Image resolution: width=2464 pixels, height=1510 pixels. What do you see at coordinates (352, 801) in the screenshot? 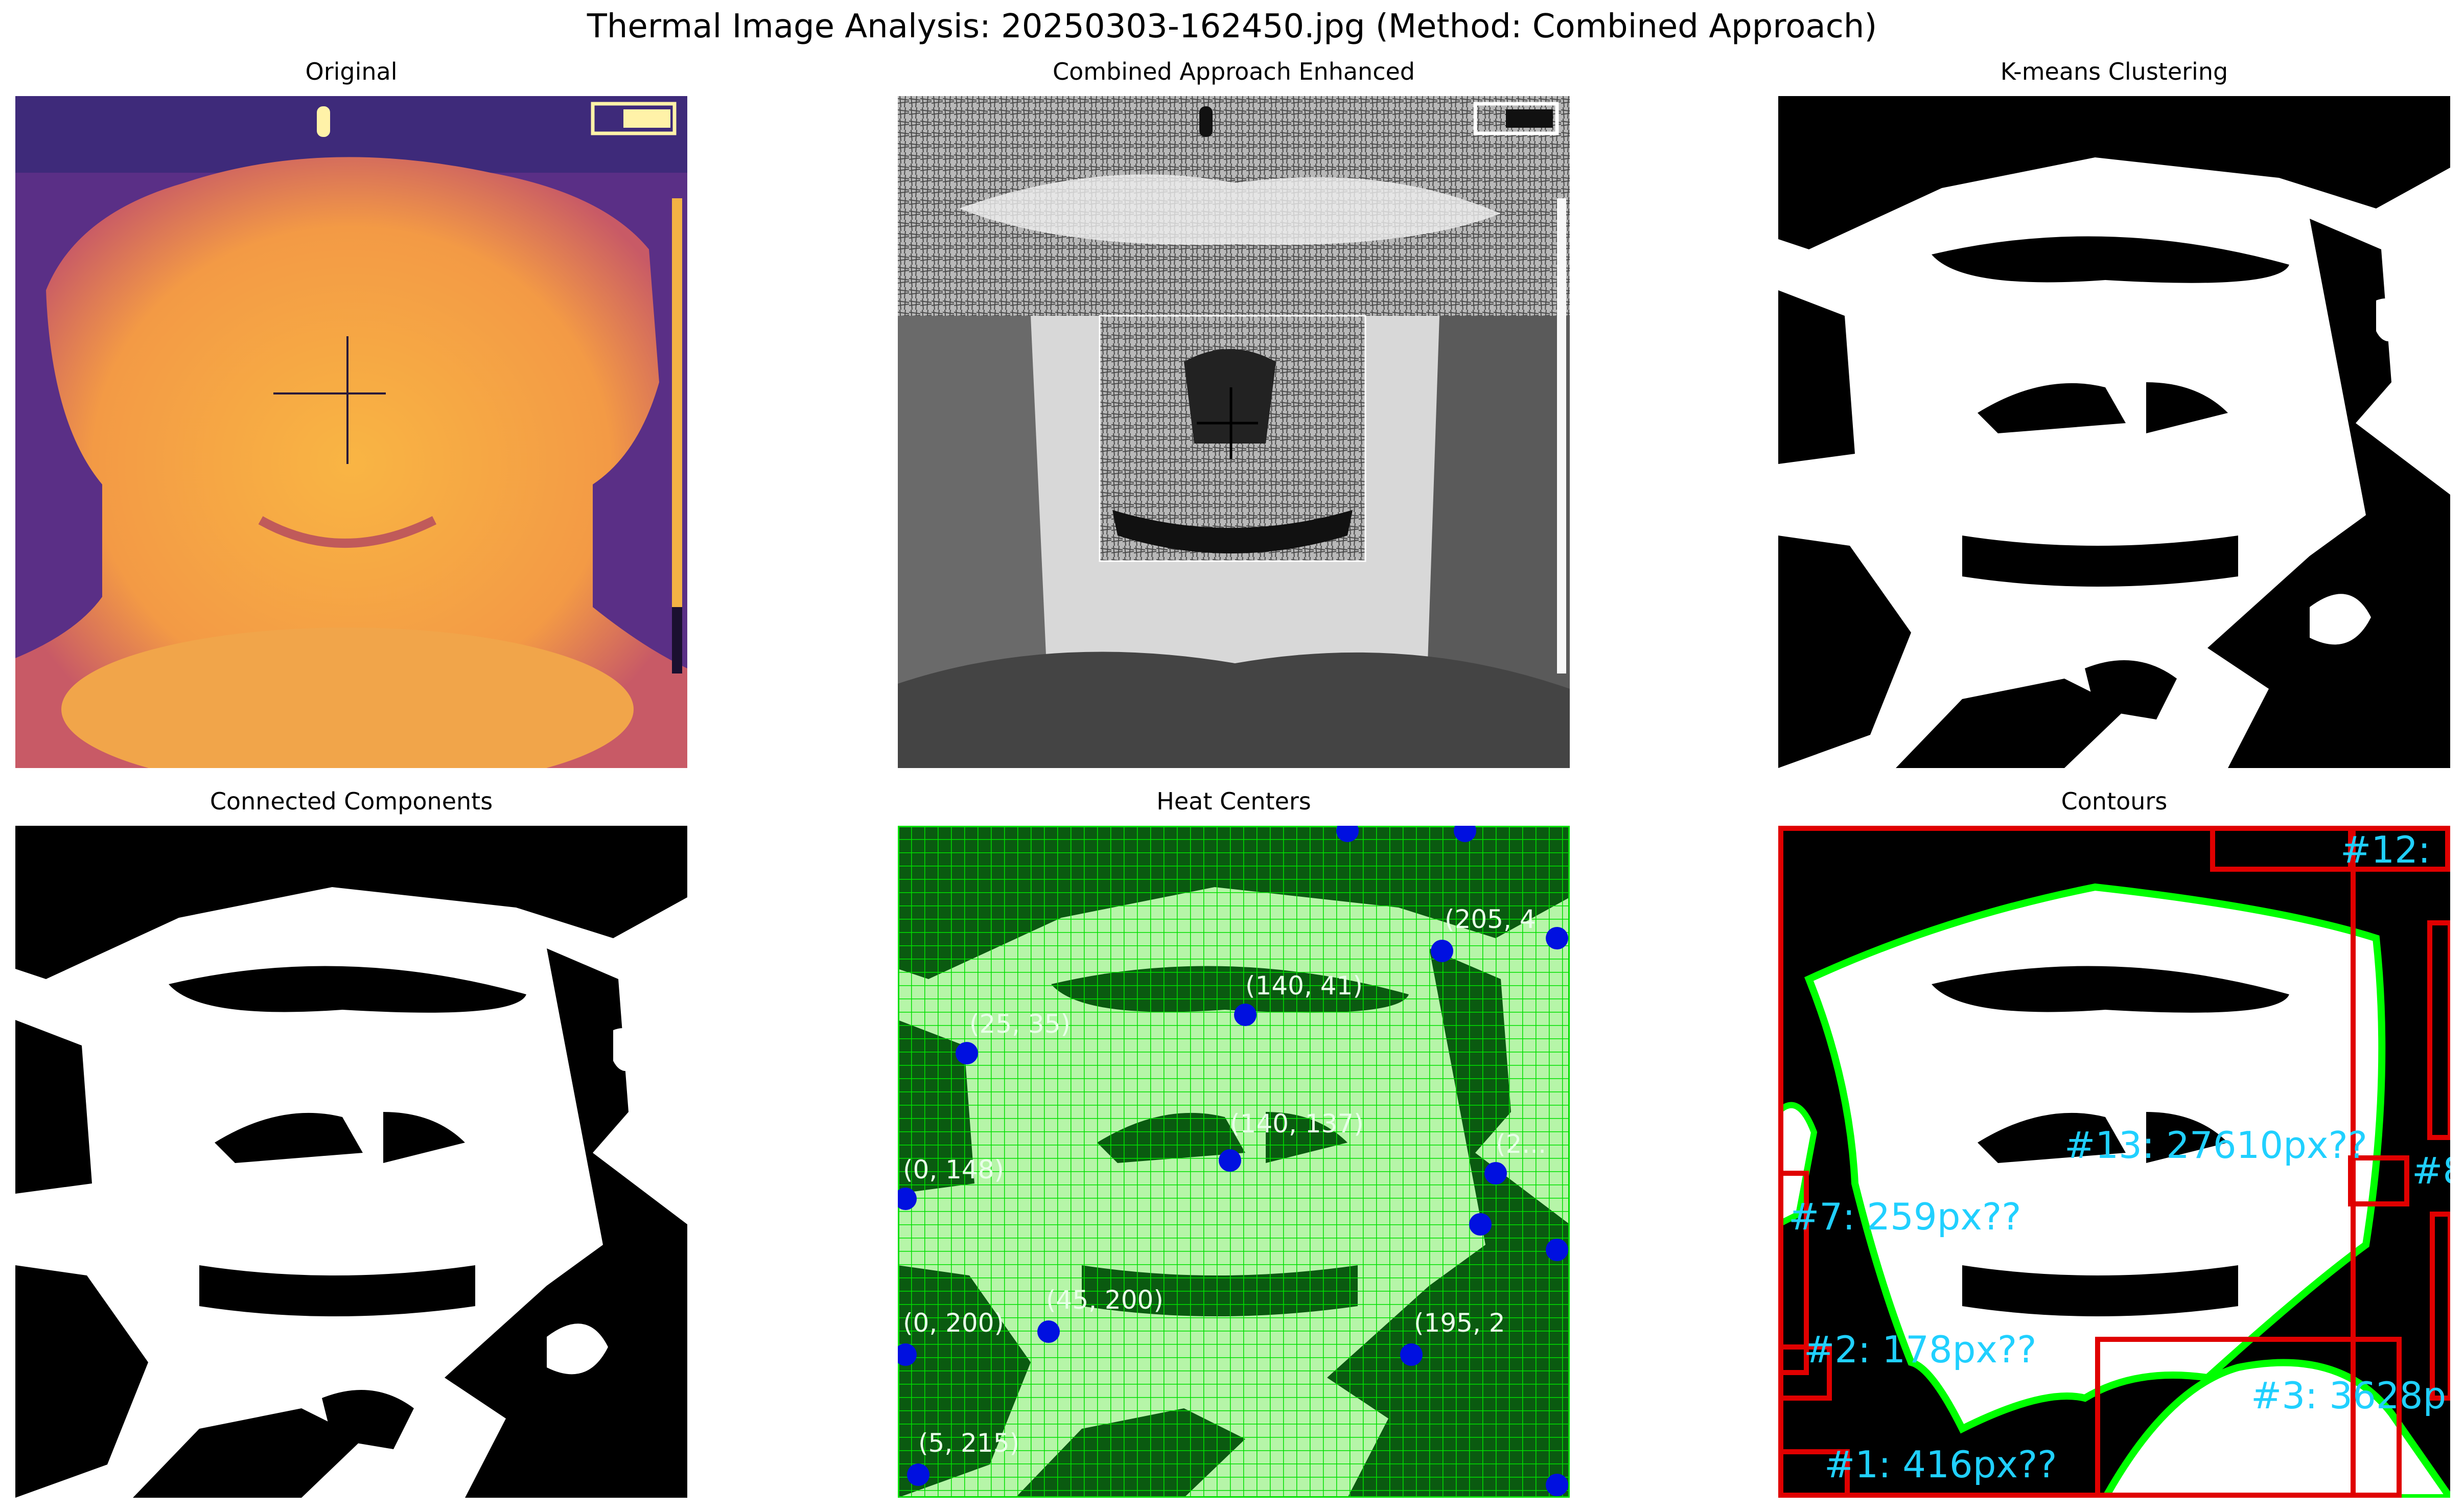
I see `panel-title-components: Connected Components` at bounding box center [352, 801].